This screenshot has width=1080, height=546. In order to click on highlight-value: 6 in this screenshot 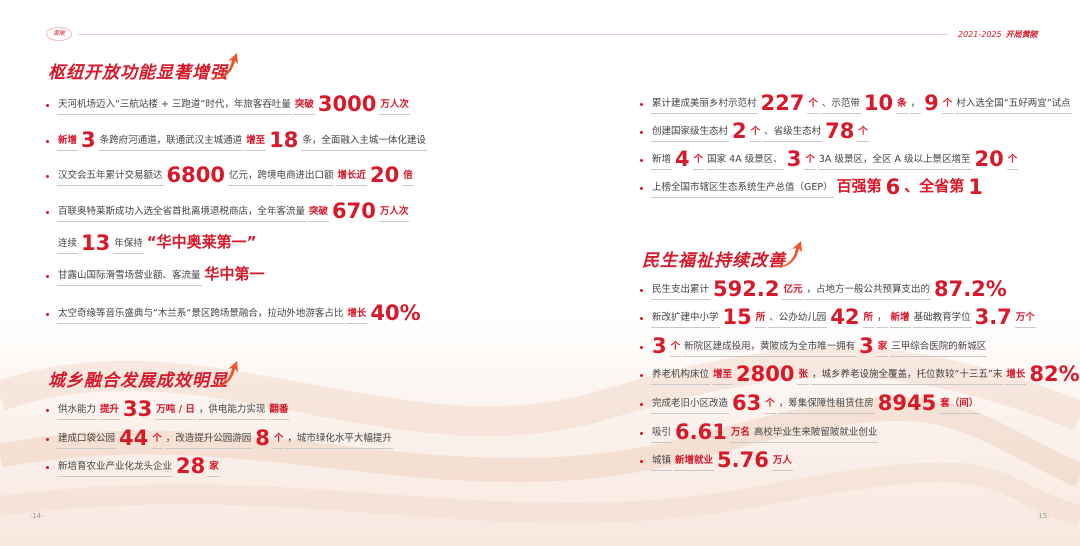, I will do `click(893, 187)`.